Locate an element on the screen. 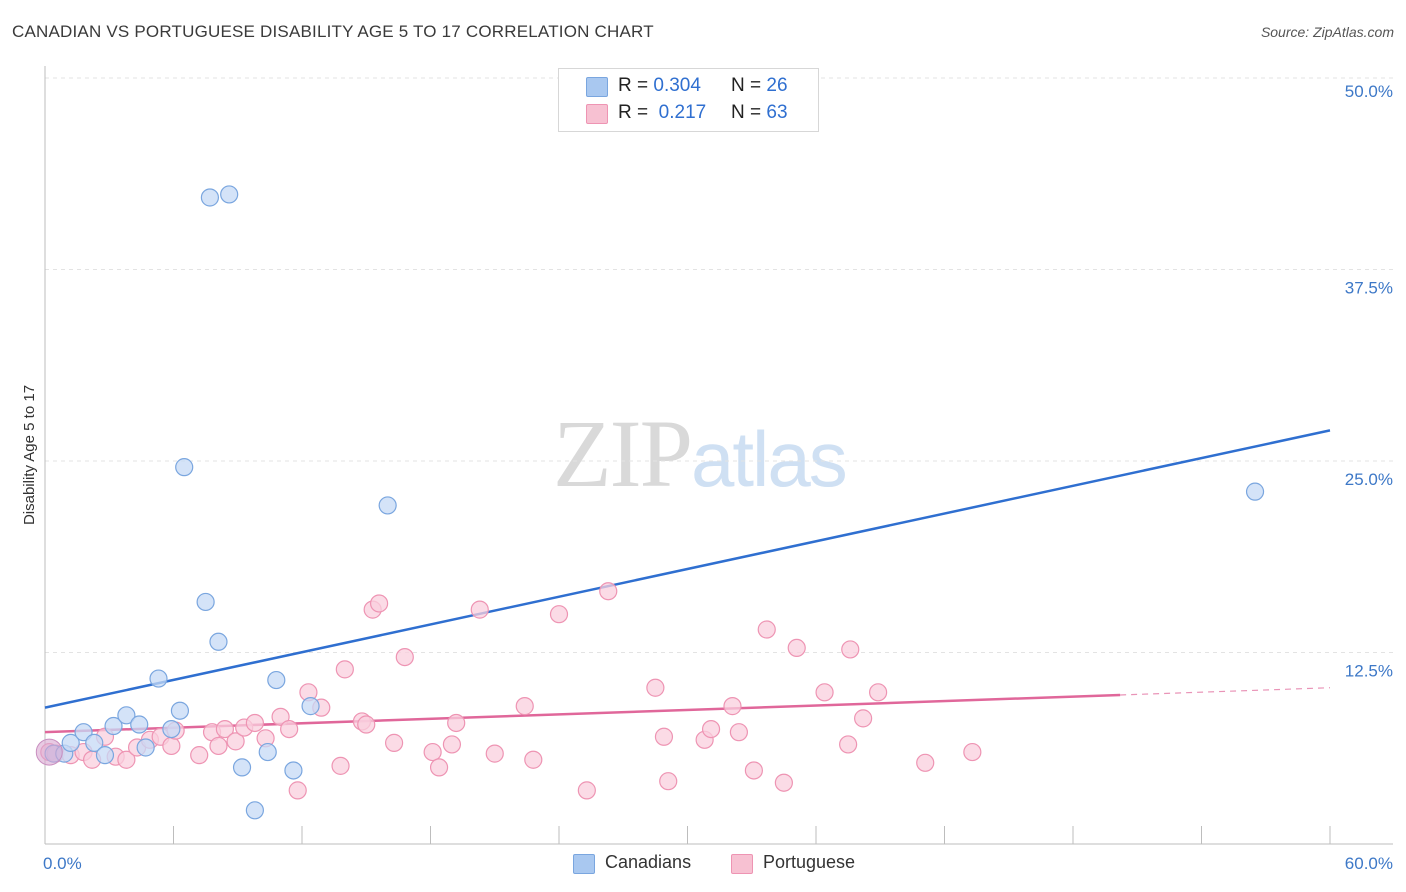 The height and width of the screenshot is (892, 1406). legend-r-value: 0.304 is located at coordinates (677, 85).